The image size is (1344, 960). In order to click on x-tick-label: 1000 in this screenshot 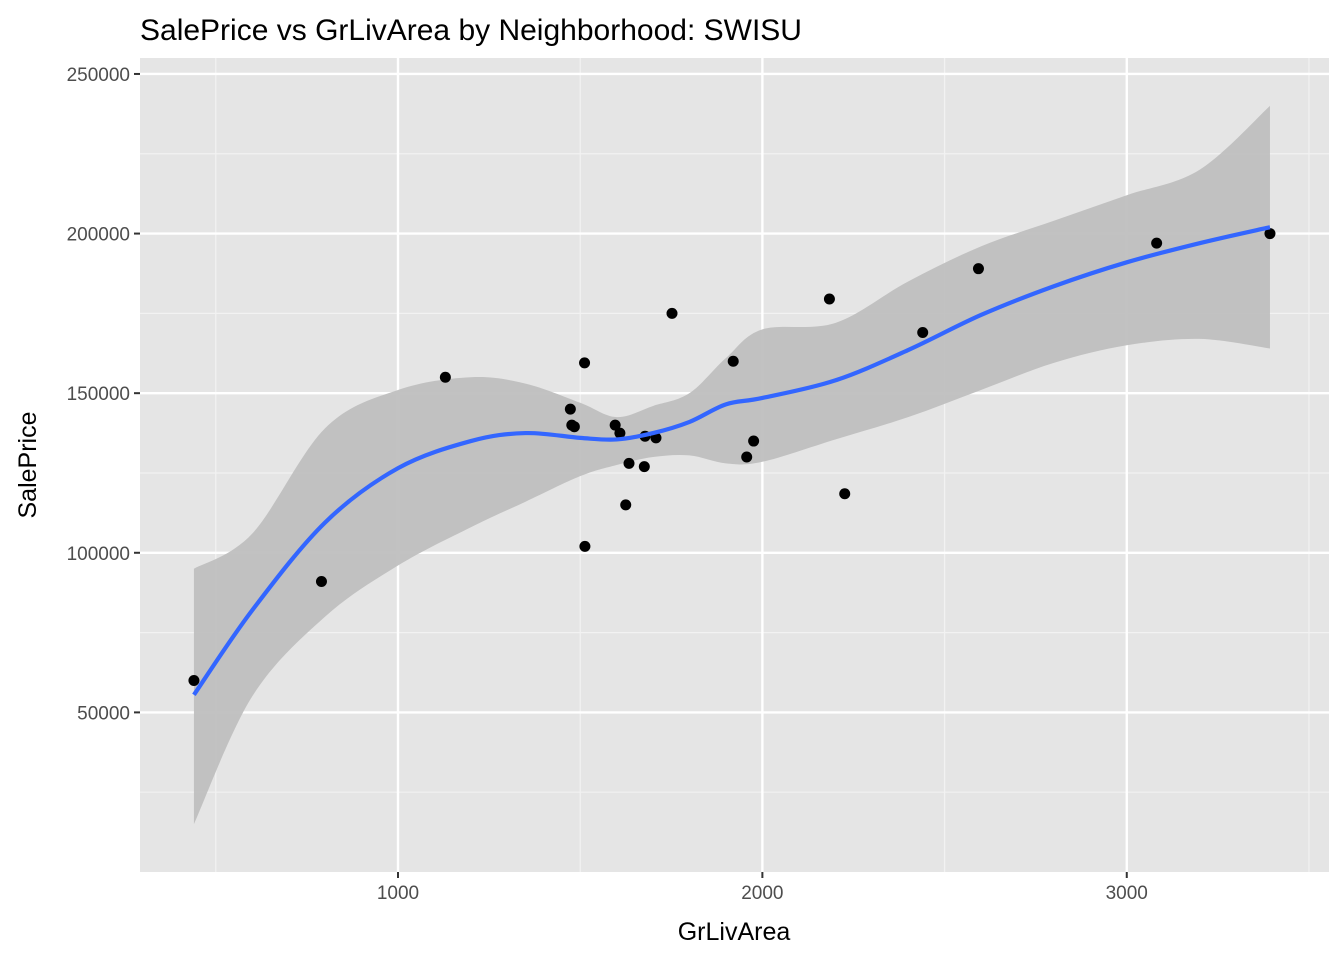, I will do `click(398, 893)`.